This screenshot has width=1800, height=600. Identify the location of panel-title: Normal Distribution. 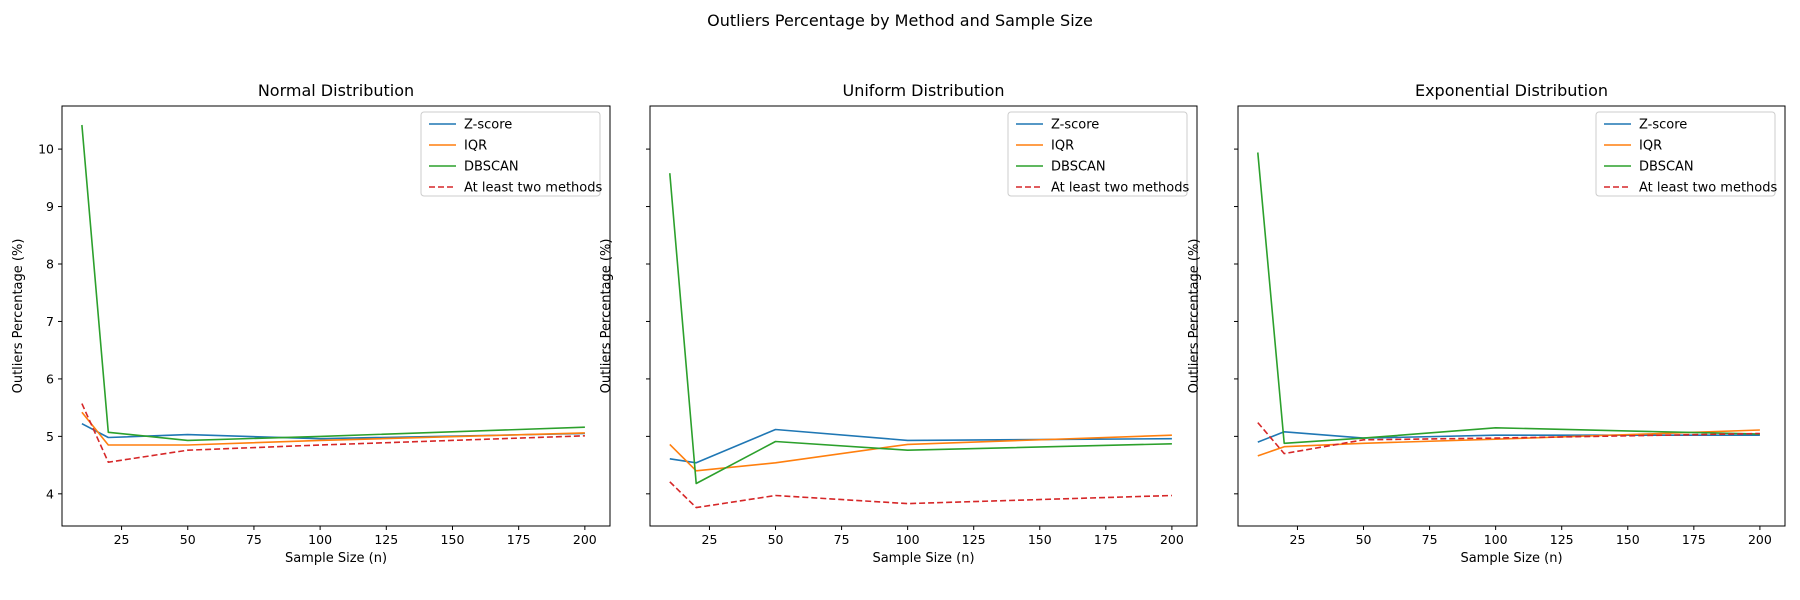
(336, 90).